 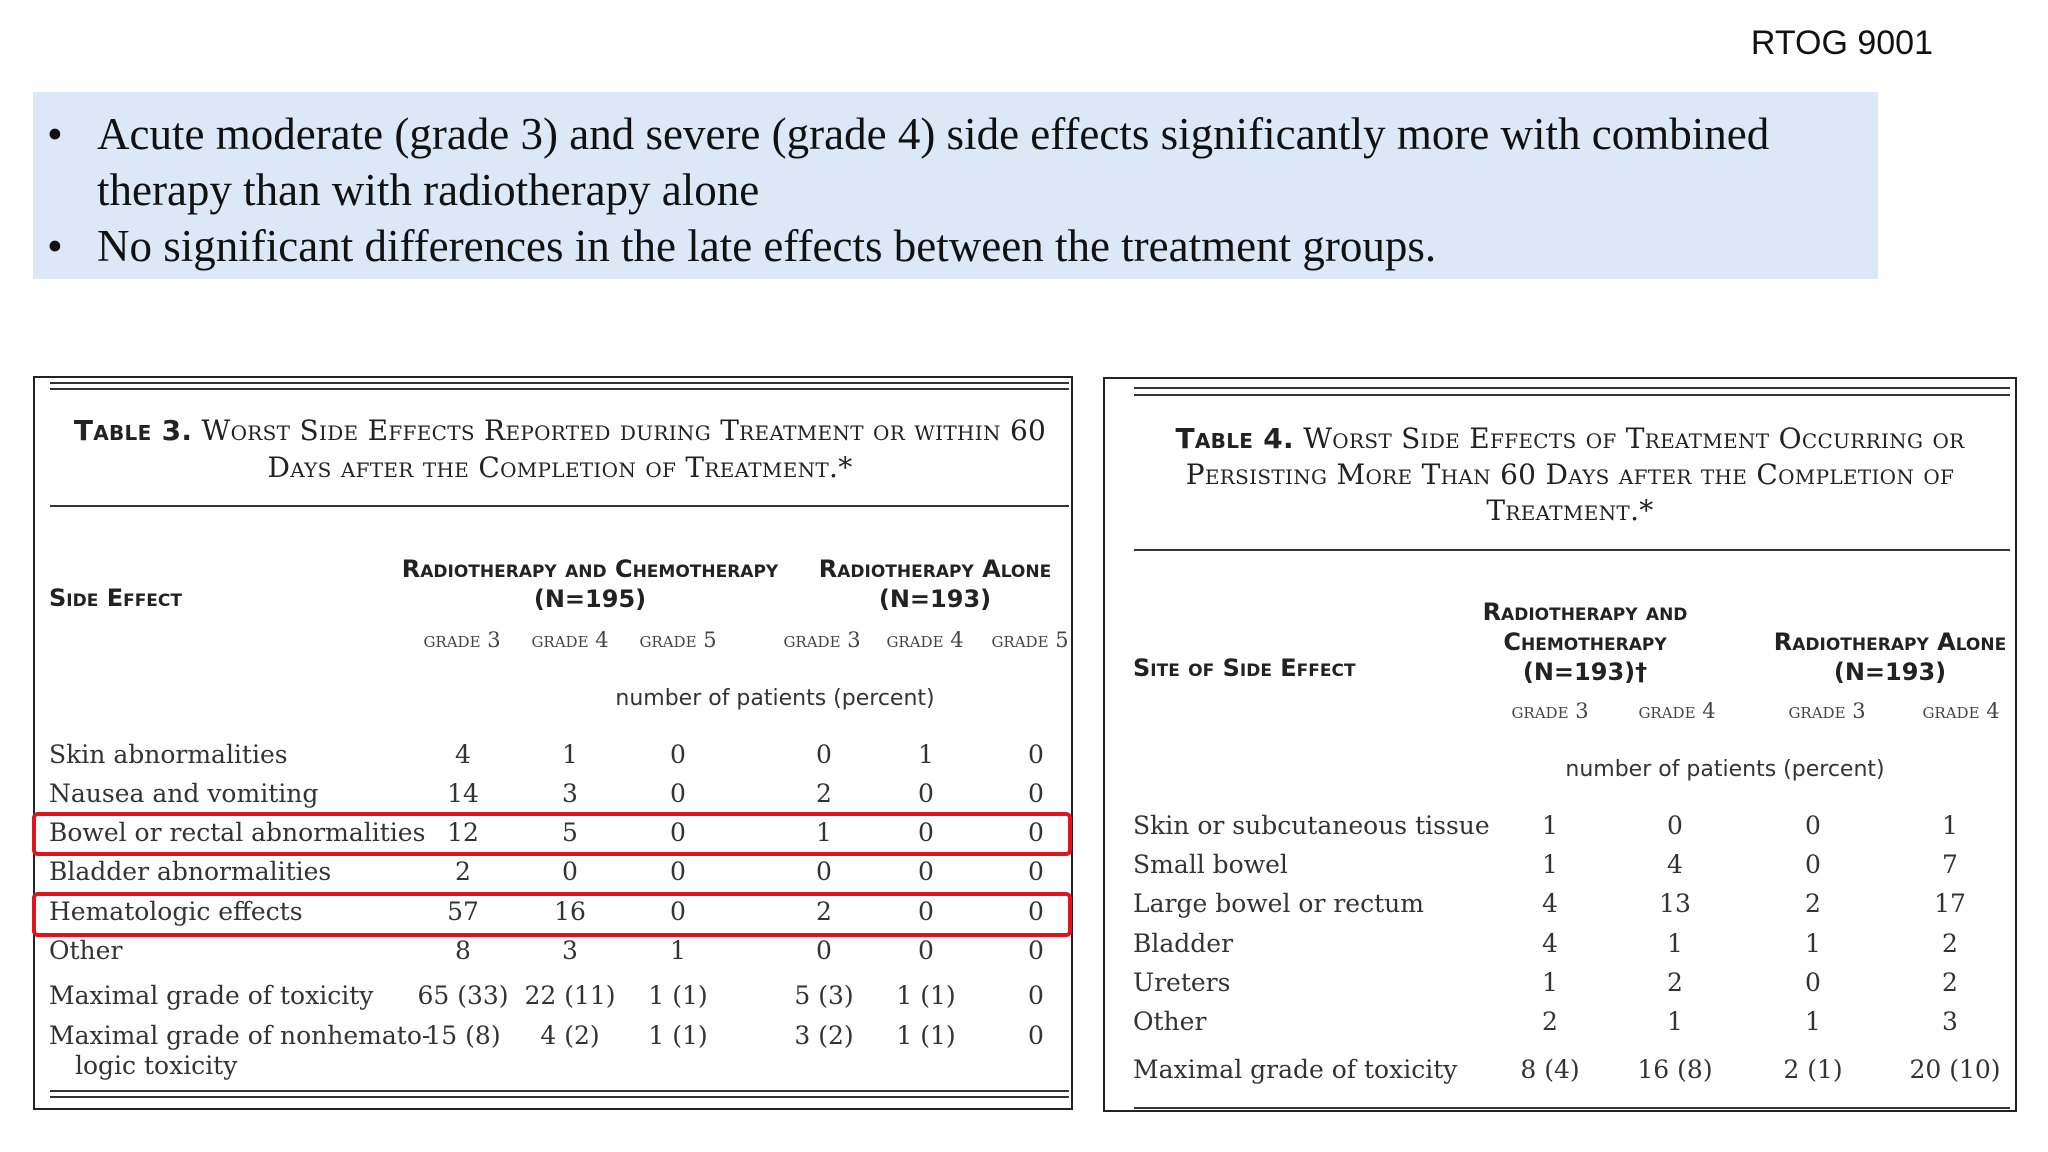 What do you see at coordinates (1890, 642) in the screenshot?
I see `table-4-group-alone-label: Radiotherapy Alone` at bounding box center [1890, 642].